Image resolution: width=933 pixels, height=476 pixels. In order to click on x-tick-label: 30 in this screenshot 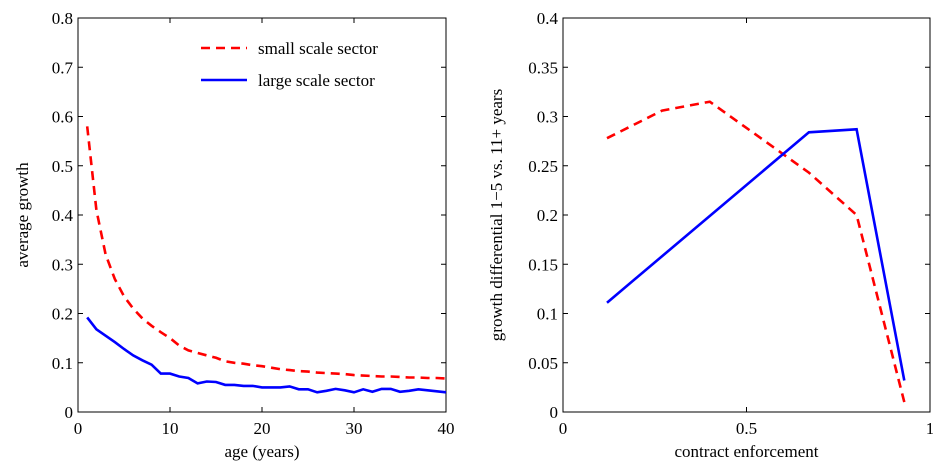, I will do `click(354, 428)`.